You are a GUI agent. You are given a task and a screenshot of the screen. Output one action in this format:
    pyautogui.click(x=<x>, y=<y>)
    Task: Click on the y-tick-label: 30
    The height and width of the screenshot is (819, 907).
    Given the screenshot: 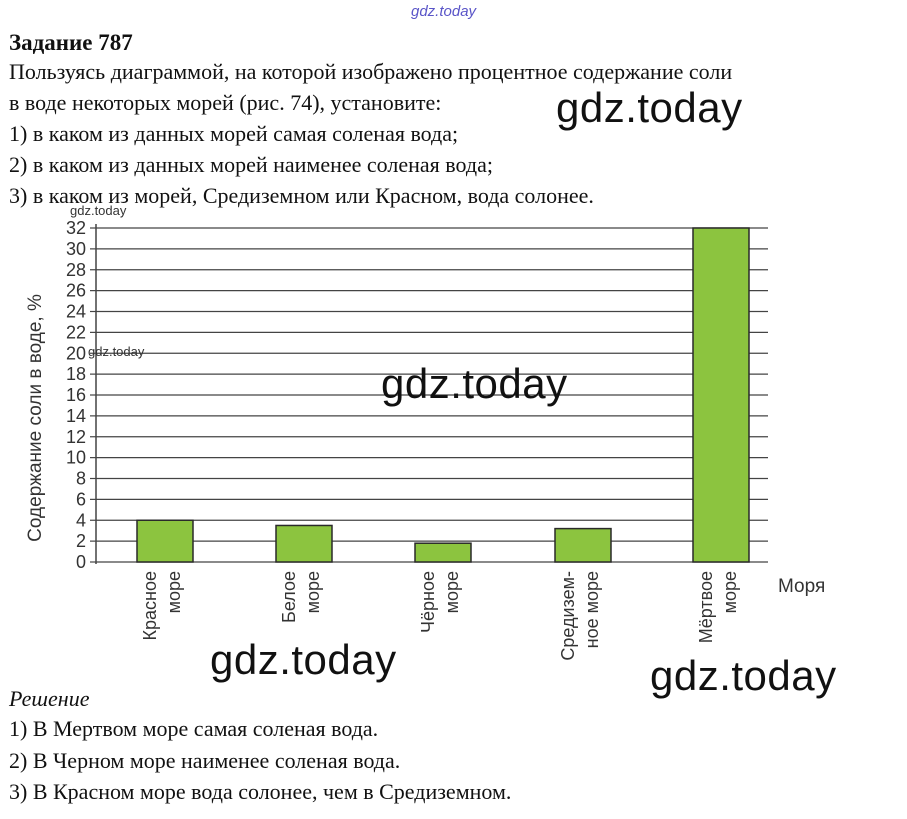 What is the action you would take?
    pyautogui.click(x=76, y=249)
    